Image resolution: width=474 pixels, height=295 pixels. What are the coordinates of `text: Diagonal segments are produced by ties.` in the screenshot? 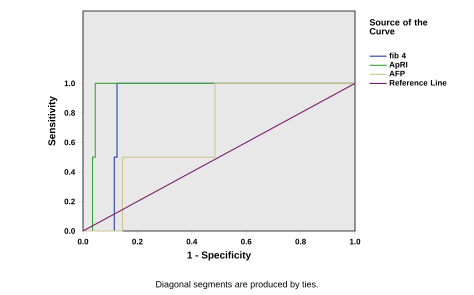 It's located at (237, 285).